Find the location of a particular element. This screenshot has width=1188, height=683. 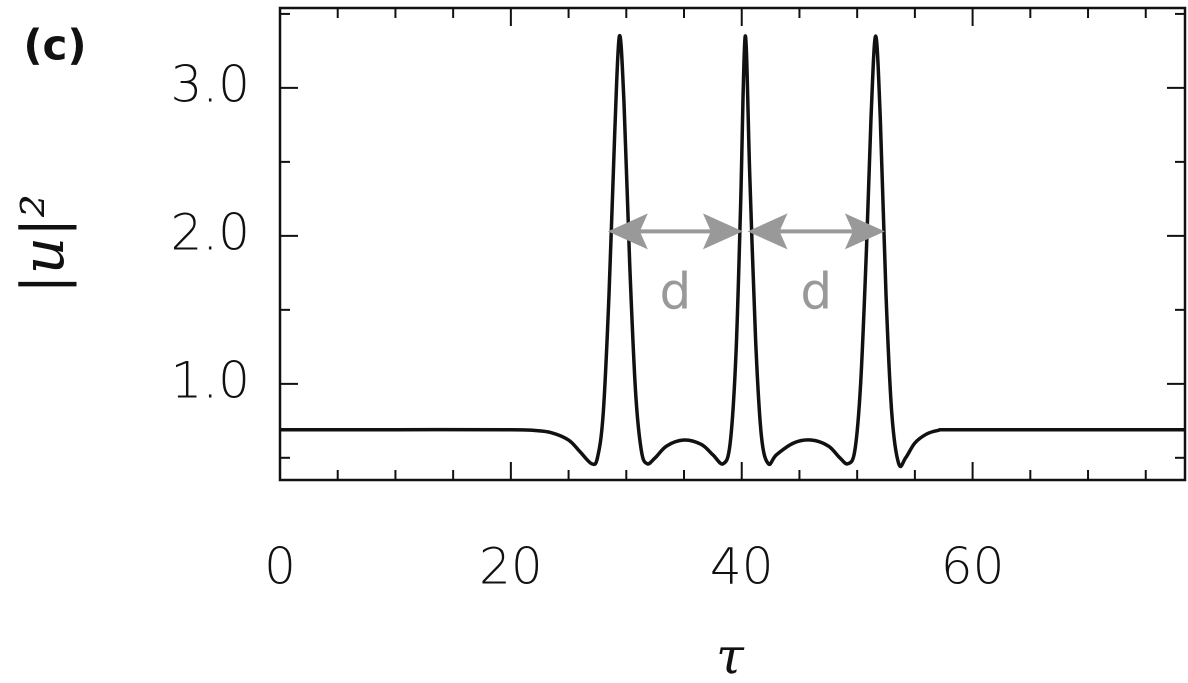

x-tick-label: 60 is located at coordinates (973, 567).